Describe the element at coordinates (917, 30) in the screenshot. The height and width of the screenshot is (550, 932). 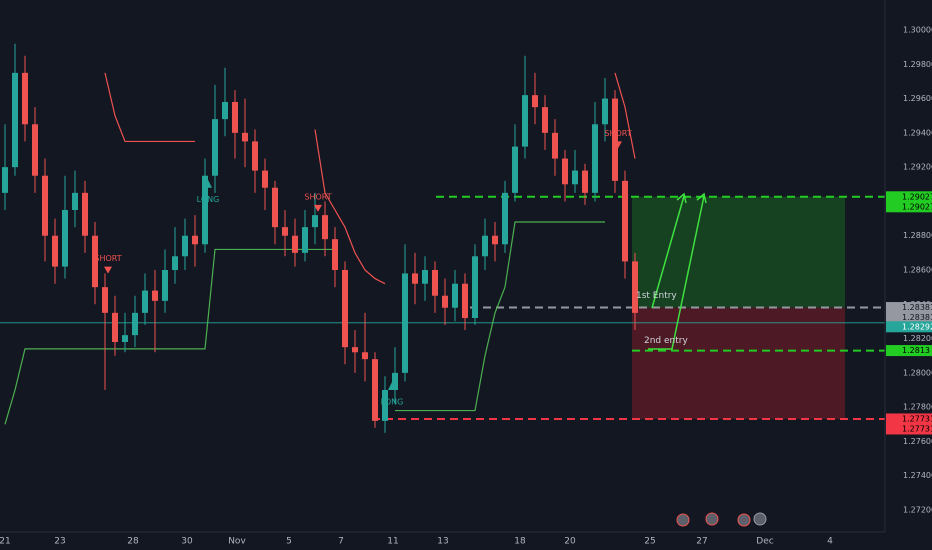
I see `y-tick-label: 1.30000` at that location.